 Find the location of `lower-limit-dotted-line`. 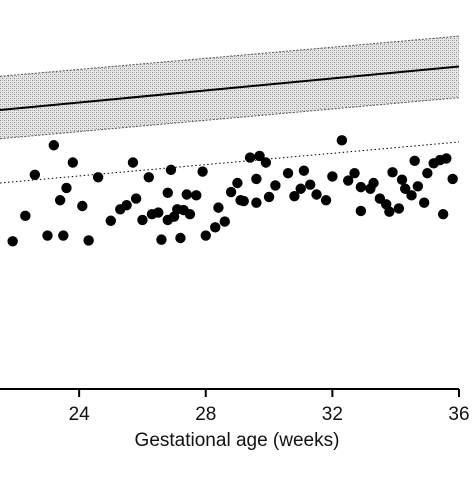

lower-limit-dotted-line is located at coordinates (230, 162).